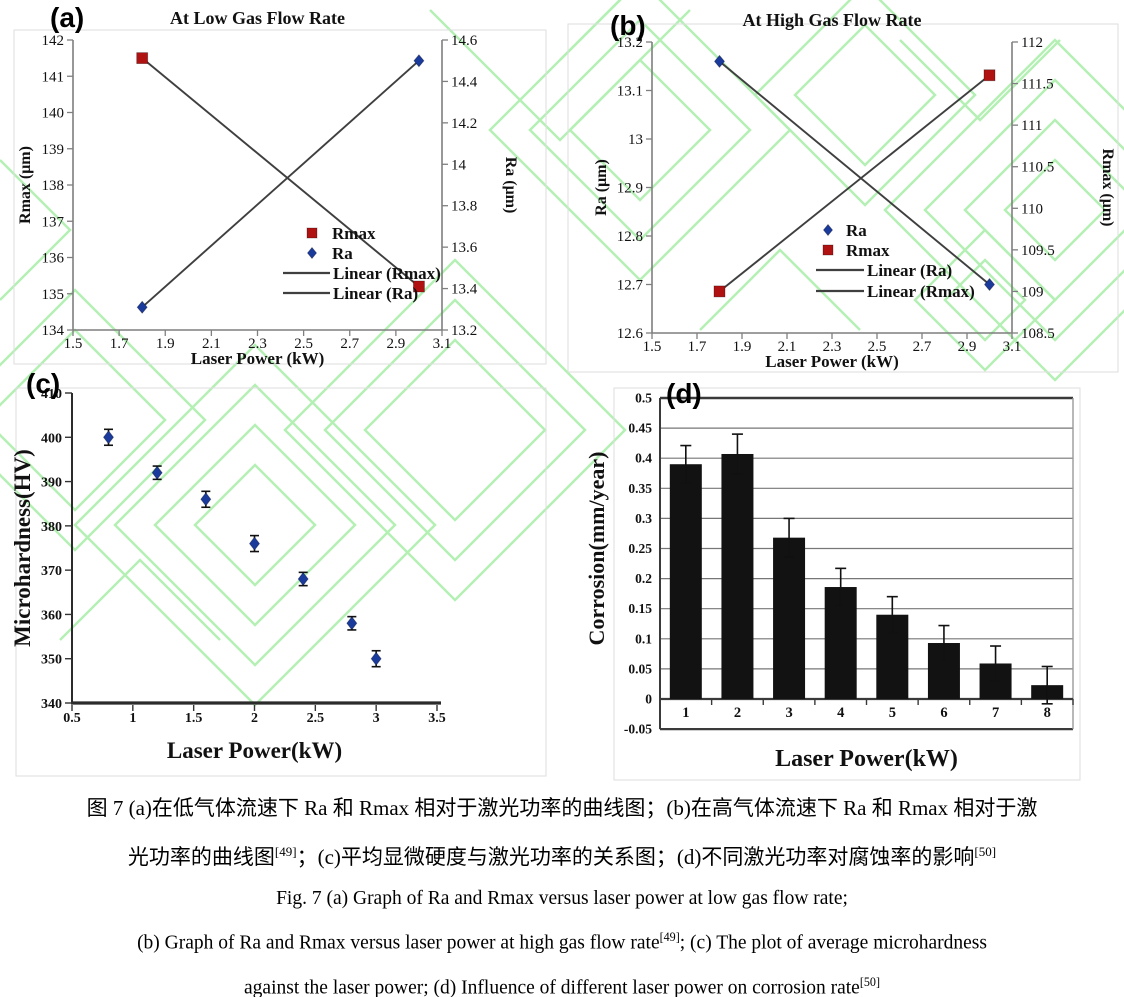 The height and width of the screenshot is (997, 1124). What do you see at coordinates (640, 668) in the screenshot?
I see `svg-text: 0.05` at bounding box center [640, 668].